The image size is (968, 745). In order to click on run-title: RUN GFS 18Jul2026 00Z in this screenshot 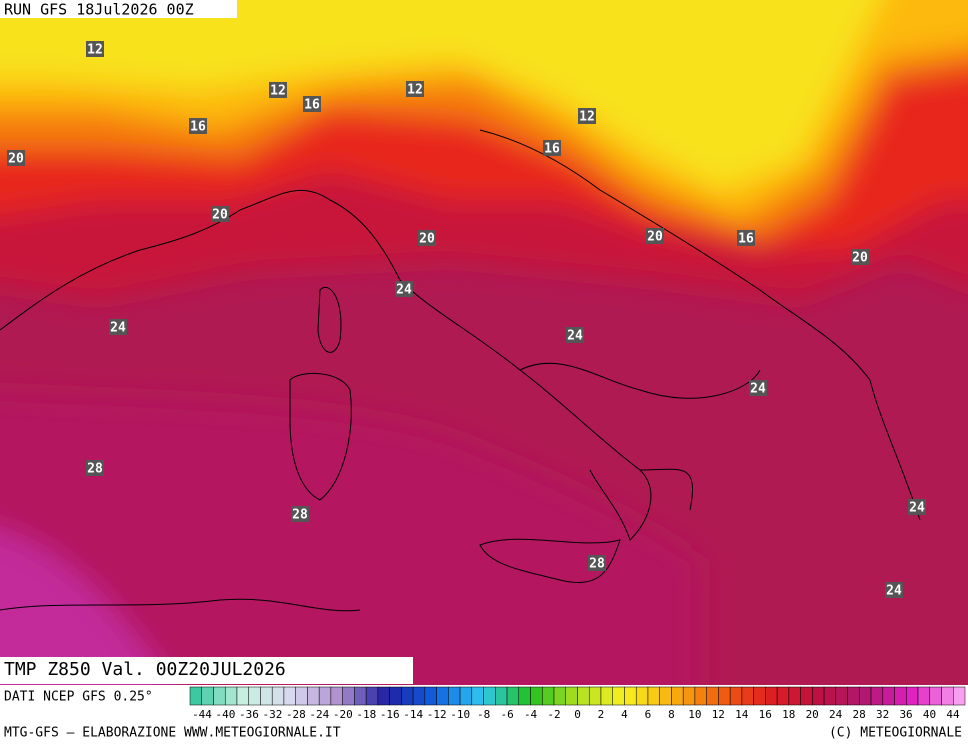, I will do `click(99, 10)`.